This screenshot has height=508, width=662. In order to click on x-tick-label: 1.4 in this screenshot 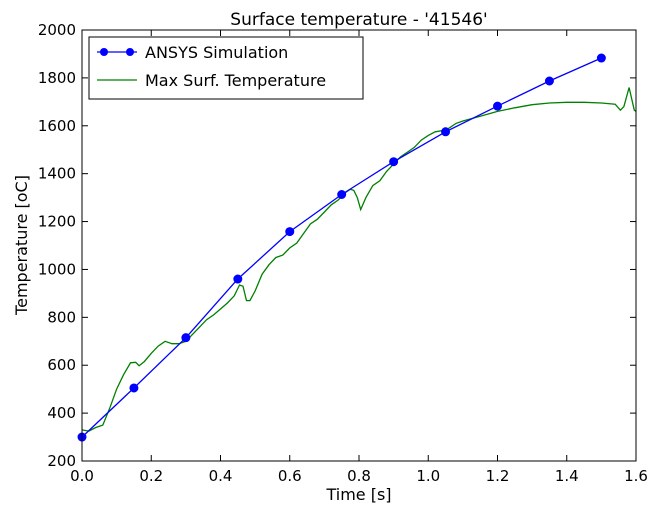, I will do `click(567, 476)`.